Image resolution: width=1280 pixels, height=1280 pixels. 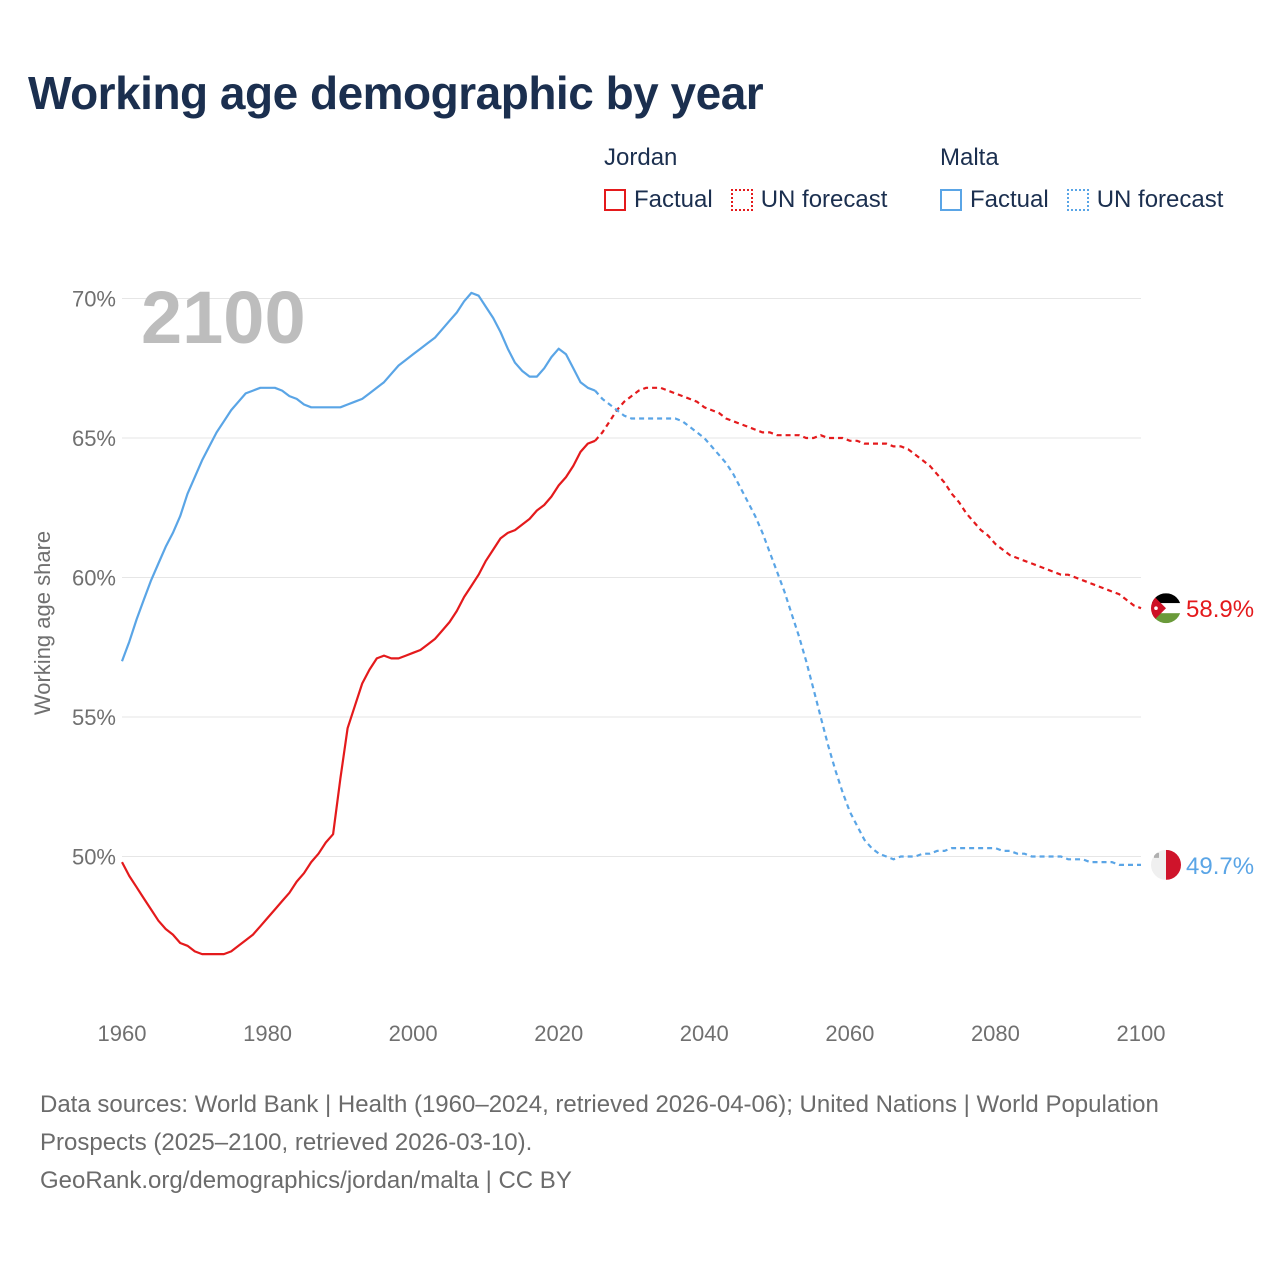 I want to click on end-label-malta: 49.7%, so click(x=1220, y=866).